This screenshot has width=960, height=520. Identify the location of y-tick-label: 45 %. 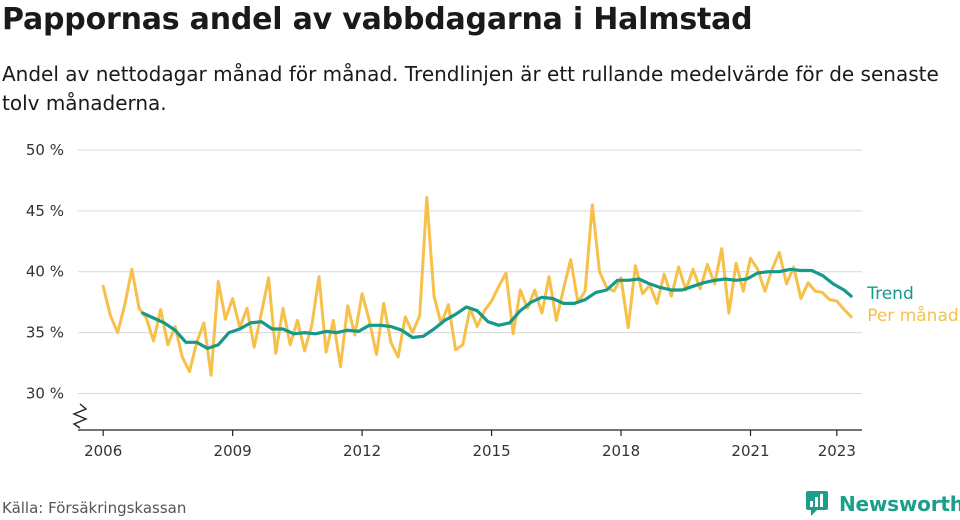
(45, 211).